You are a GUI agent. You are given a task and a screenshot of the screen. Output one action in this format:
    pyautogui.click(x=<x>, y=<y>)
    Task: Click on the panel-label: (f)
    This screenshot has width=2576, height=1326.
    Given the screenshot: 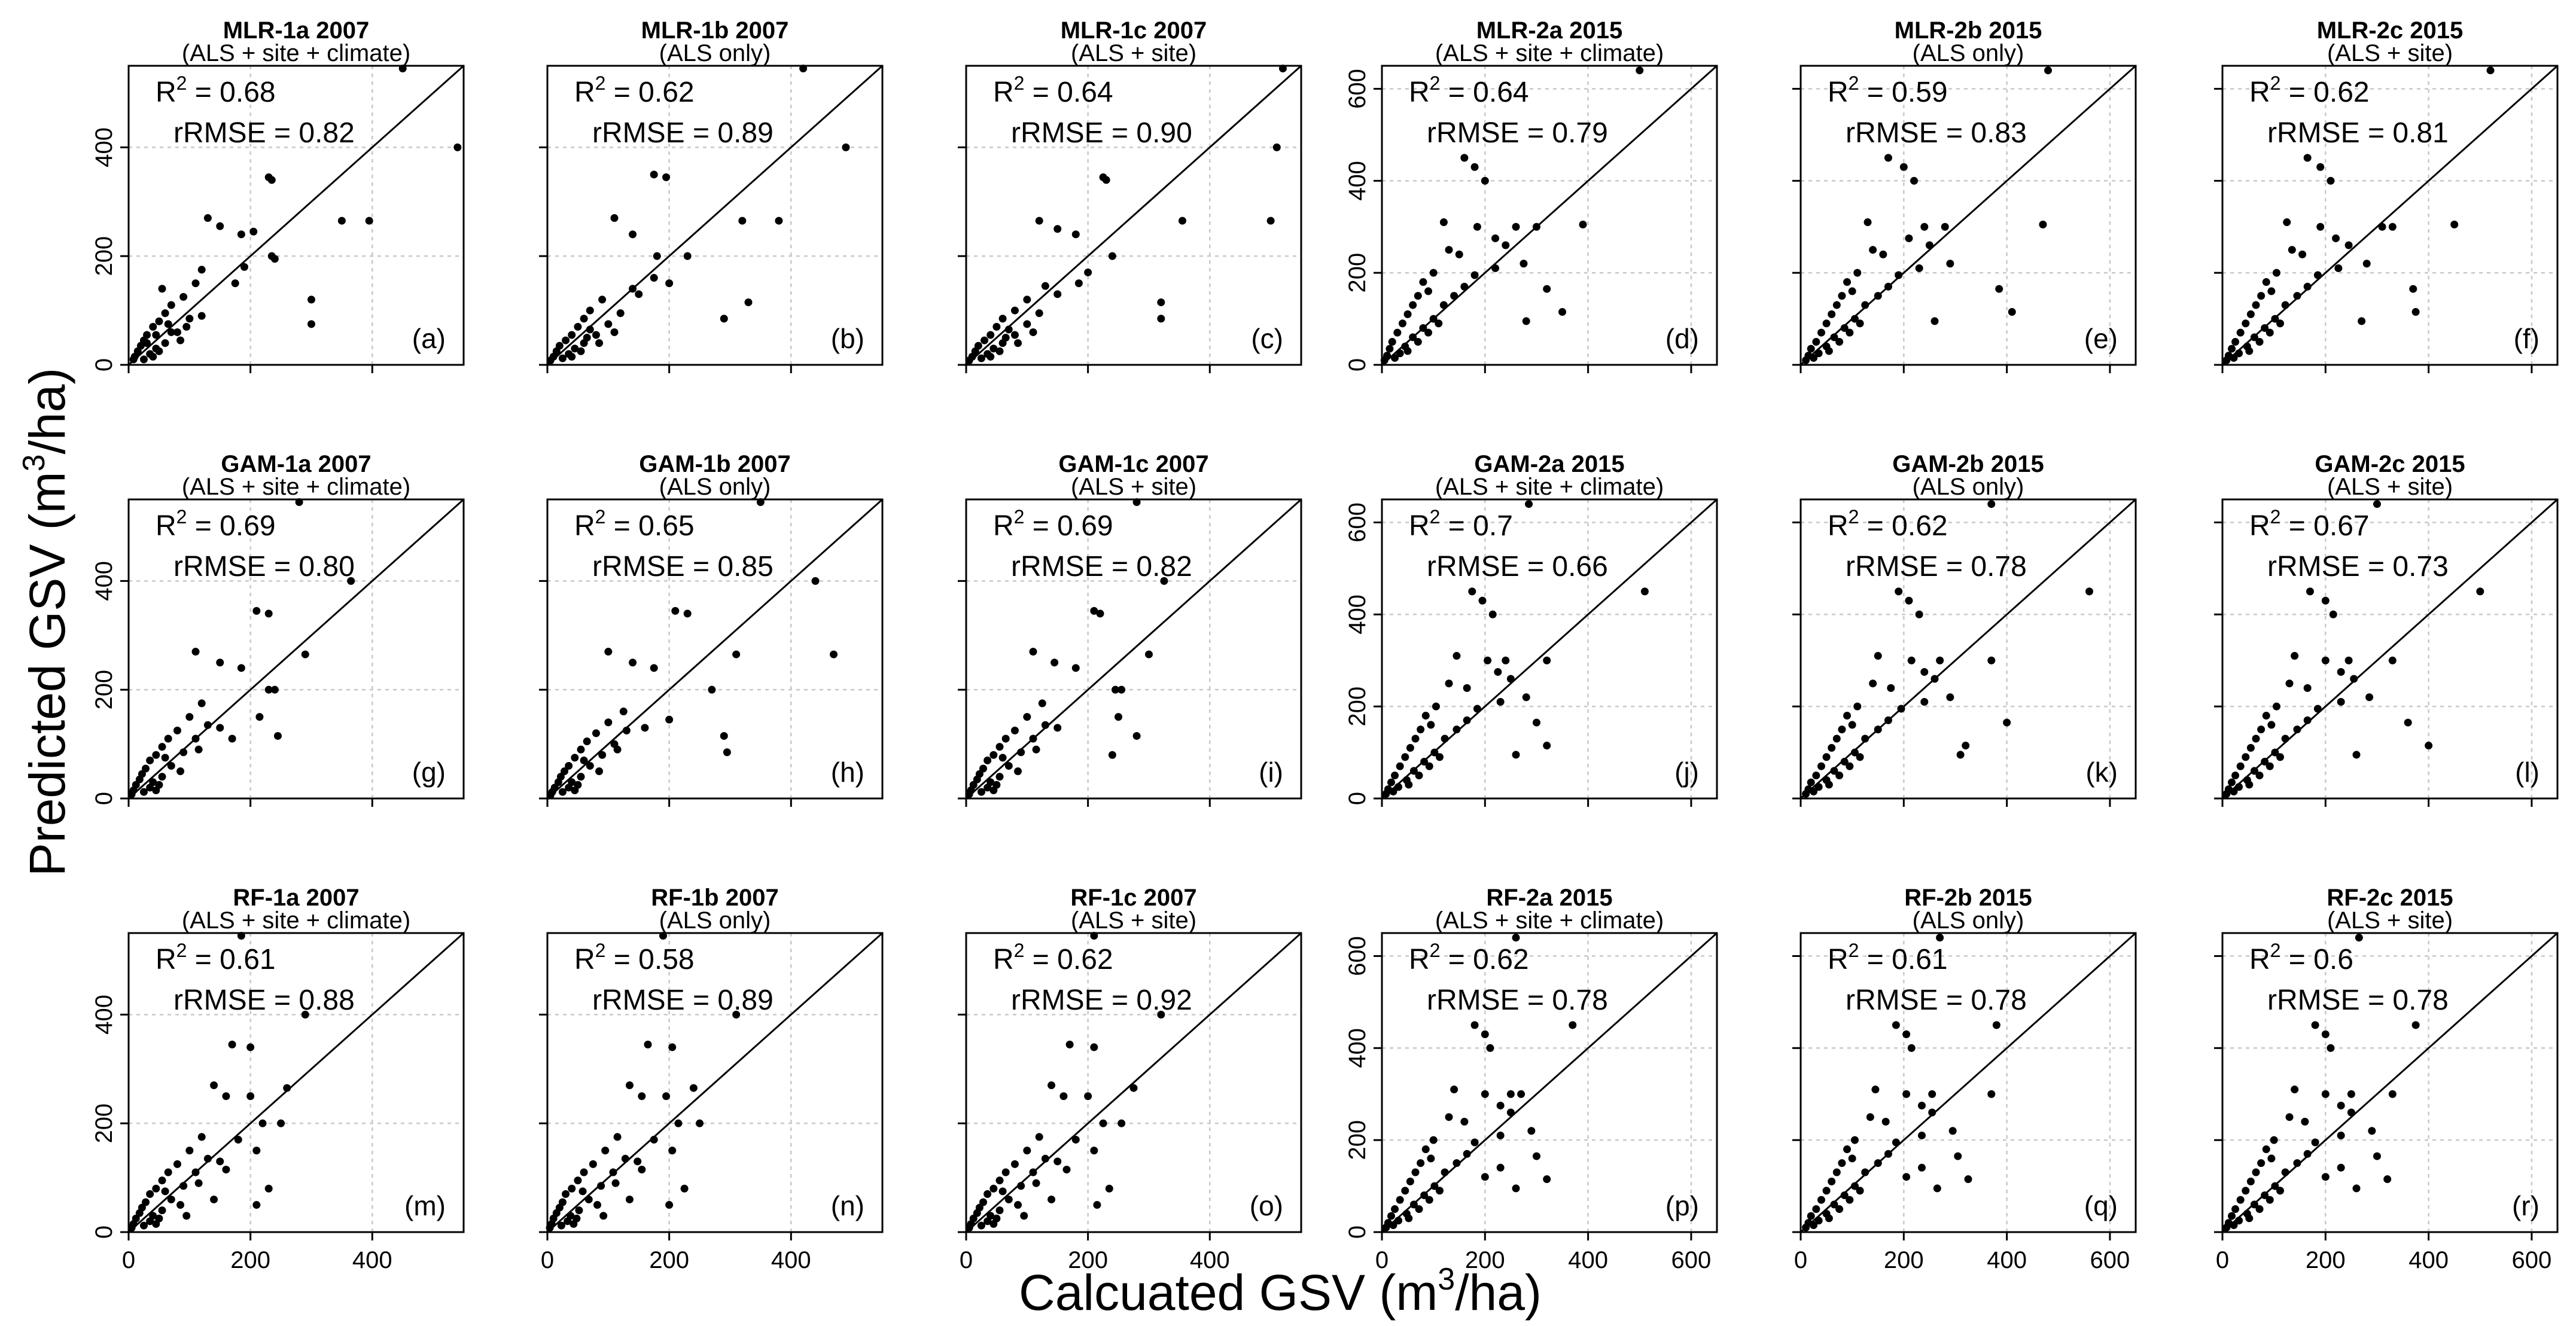 What is the action you would take?
    pyautogui.click(x=2527, y=339)
    